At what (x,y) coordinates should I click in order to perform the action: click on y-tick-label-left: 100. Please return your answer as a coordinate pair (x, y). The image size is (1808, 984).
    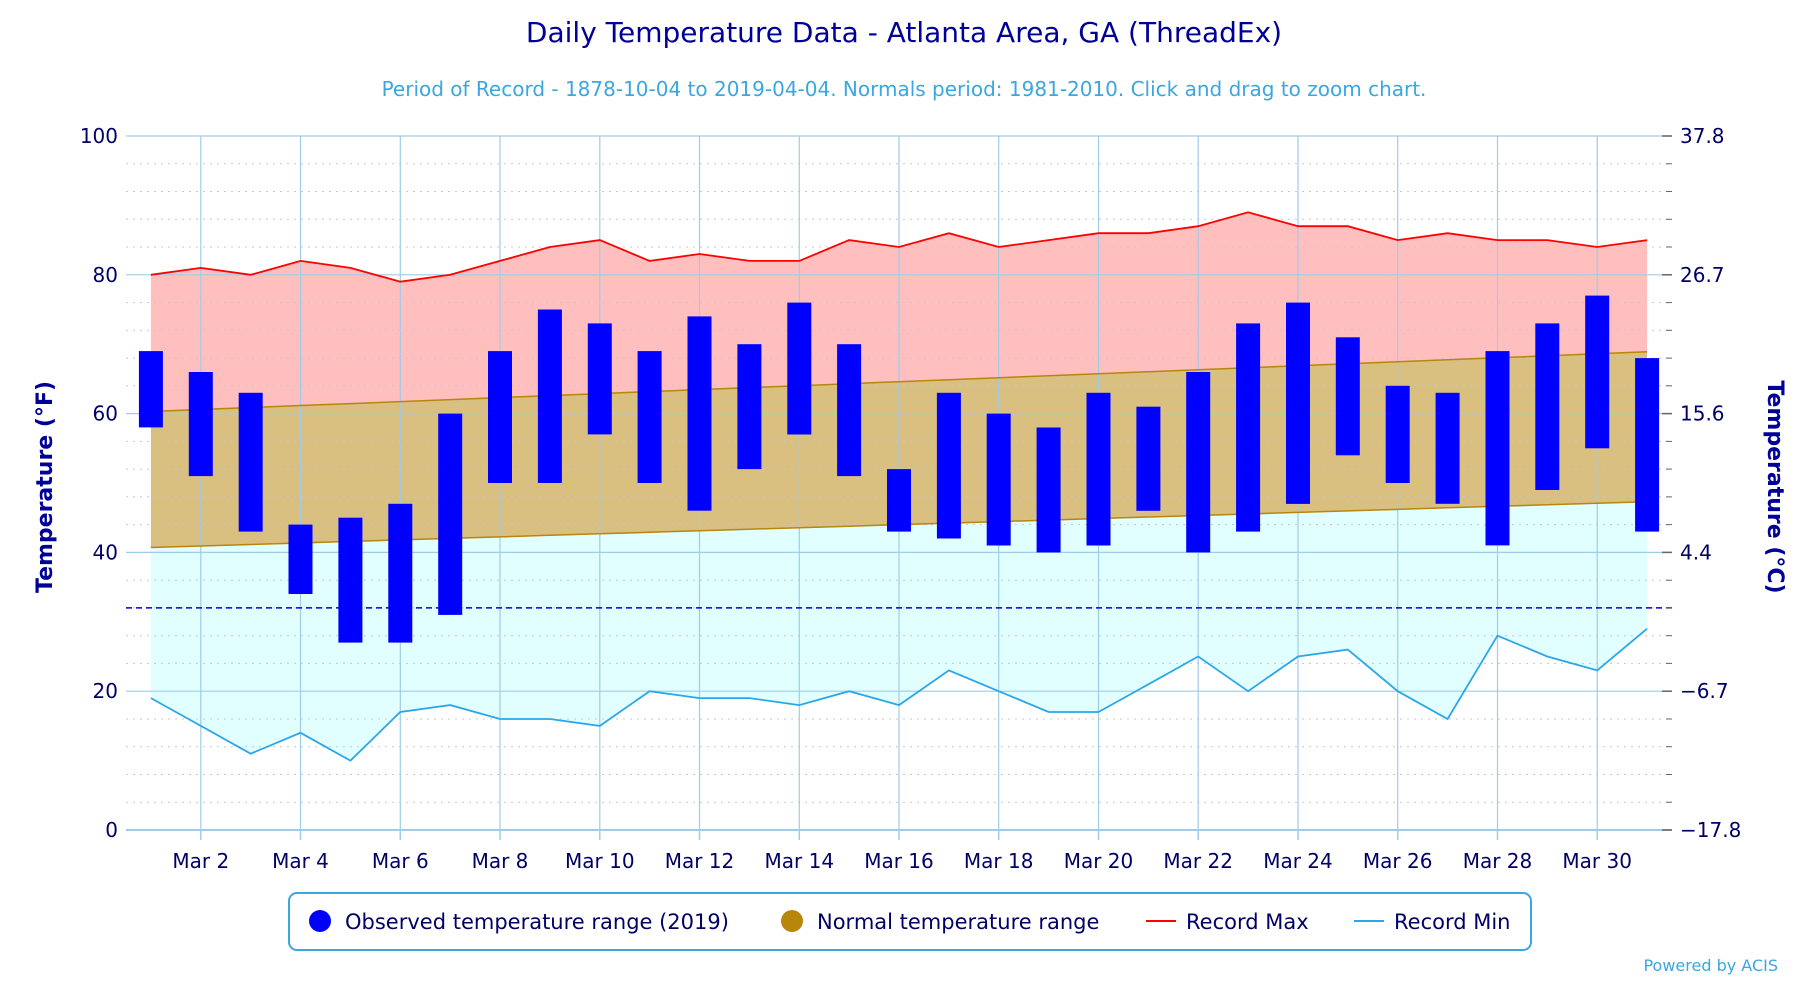
    Looking at the image, I should click on (99, 136).